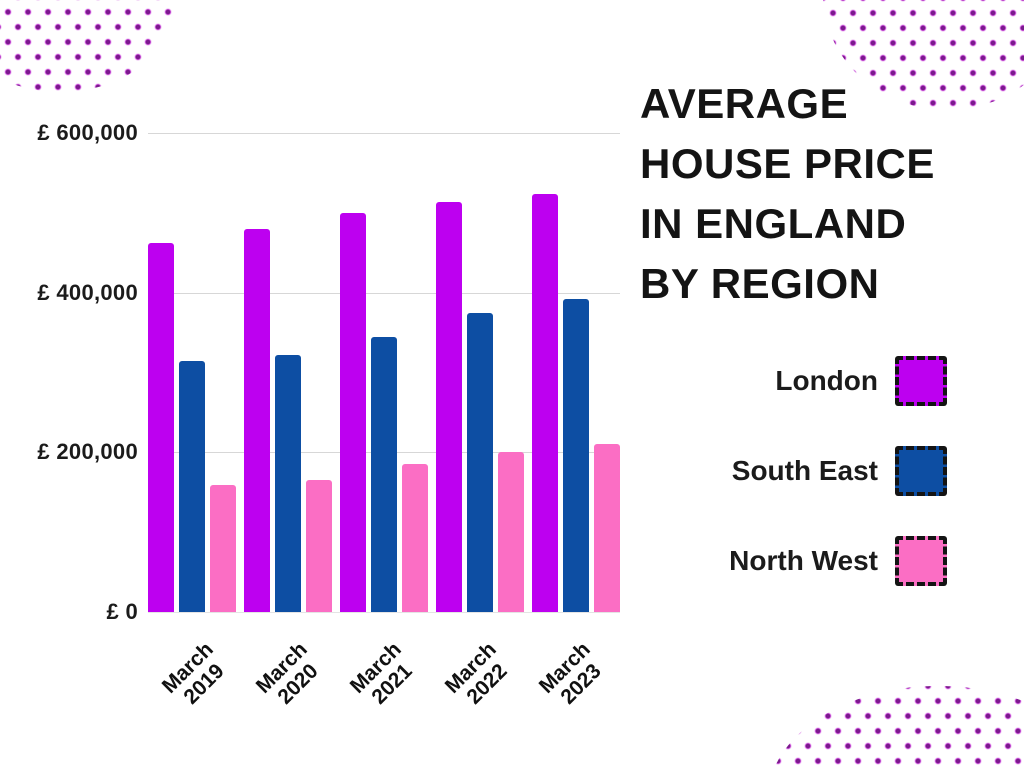  Describe the element at coordinates (87, 452) in the screenshot. I see `y-axis-tick-label--200-000: £ 200,000` at that location.